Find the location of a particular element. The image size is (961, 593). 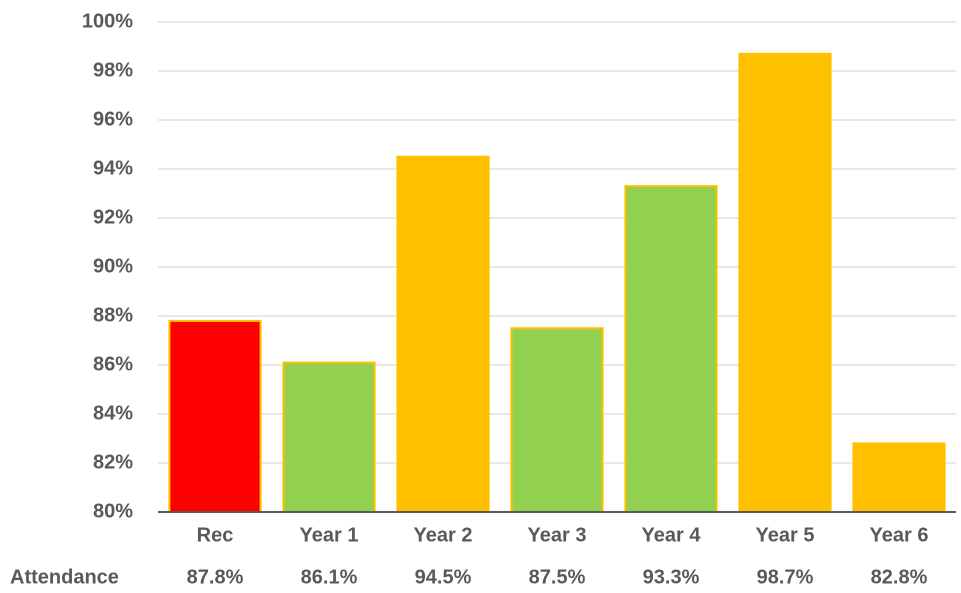

x-category-label: Year 5 is located at coordinates (785, 535).